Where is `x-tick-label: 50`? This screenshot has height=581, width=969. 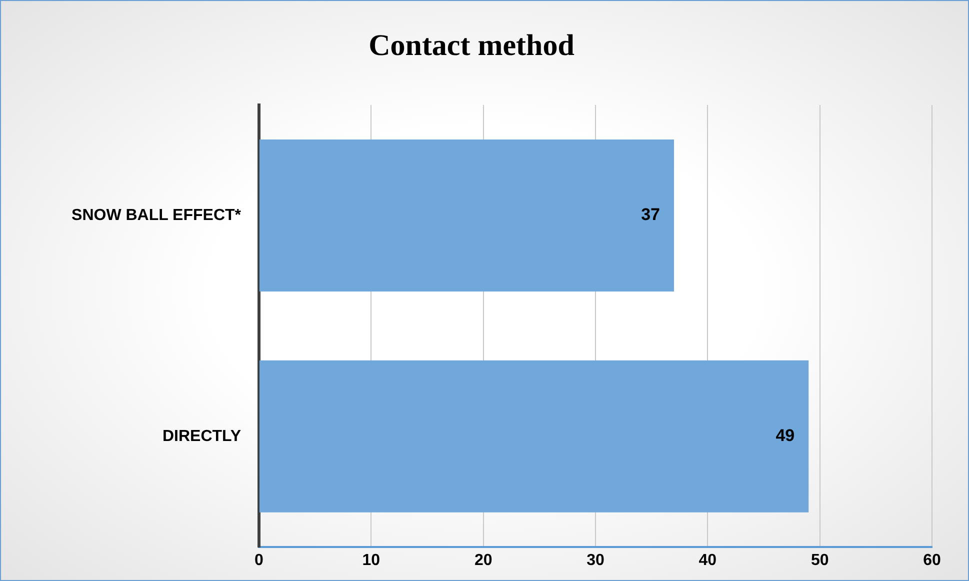 x-tick-label: 50 is located at coordinates (819, 560).